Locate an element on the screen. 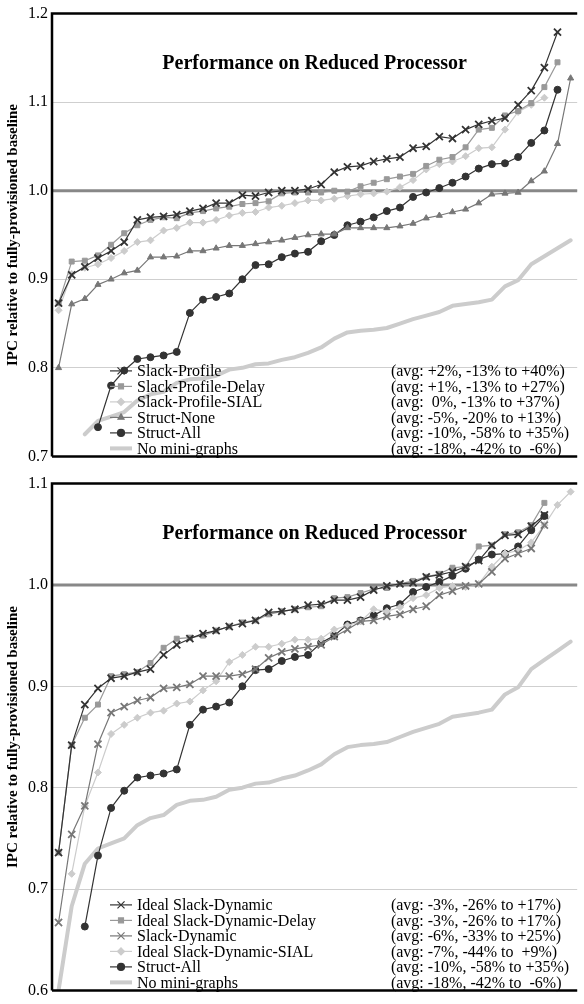 The width and height of the screenshot is (584, 1004). y-tick-label: 1.2 is located at coordinates (38, 12).